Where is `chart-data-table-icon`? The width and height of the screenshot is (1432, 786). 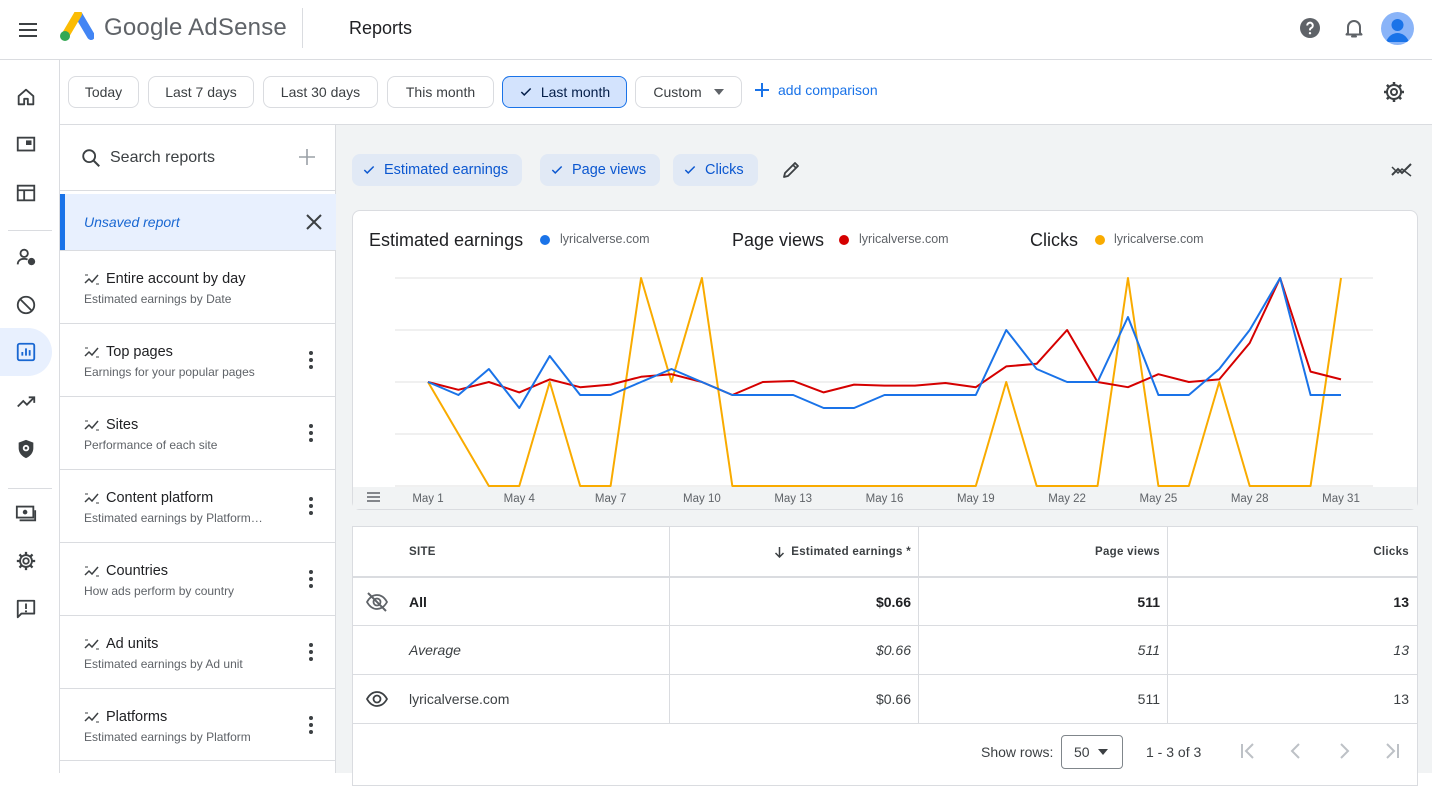 chart-data-table-icon is located at coordinates (373, 497).